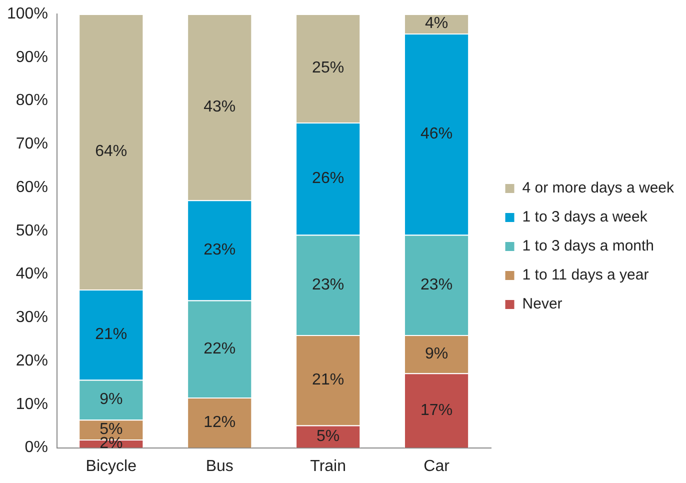 Image resolution: width=686 pixels, height=483 pixels. I want to click on legend-label: 1 to 3 days a month, so click(588, 246).